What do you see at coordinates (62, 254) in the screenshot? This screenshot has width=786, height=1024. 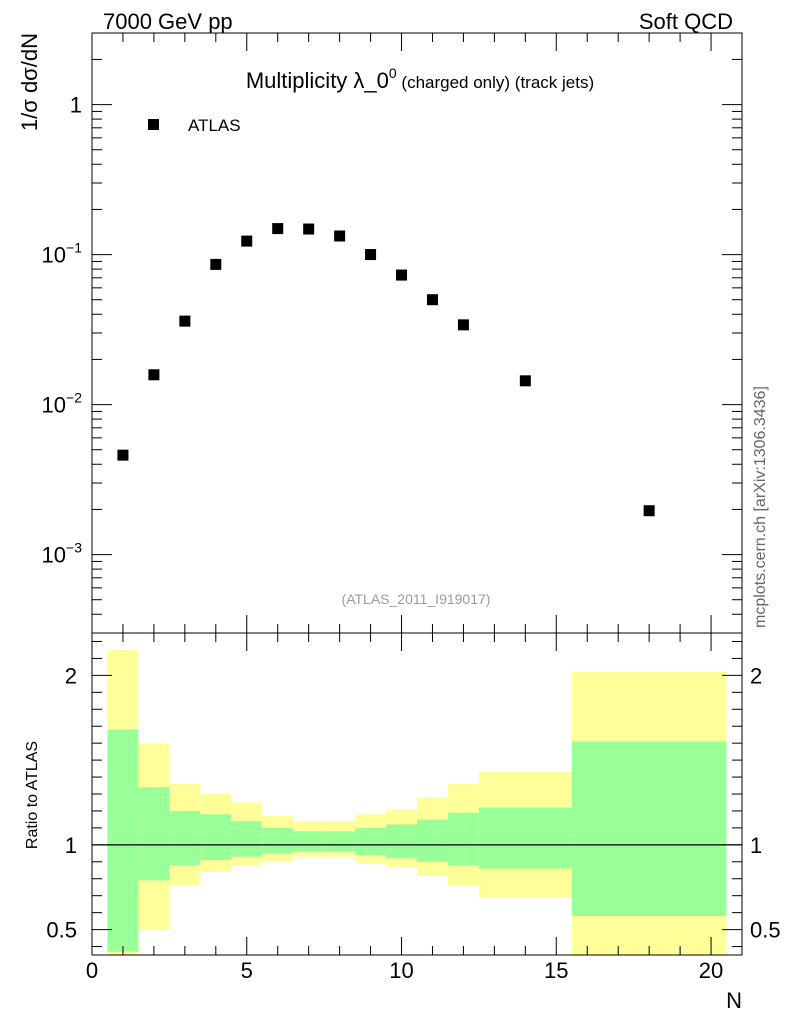 I see `y-tick-label: 10⁻¹` at bounding box center [62, 254].